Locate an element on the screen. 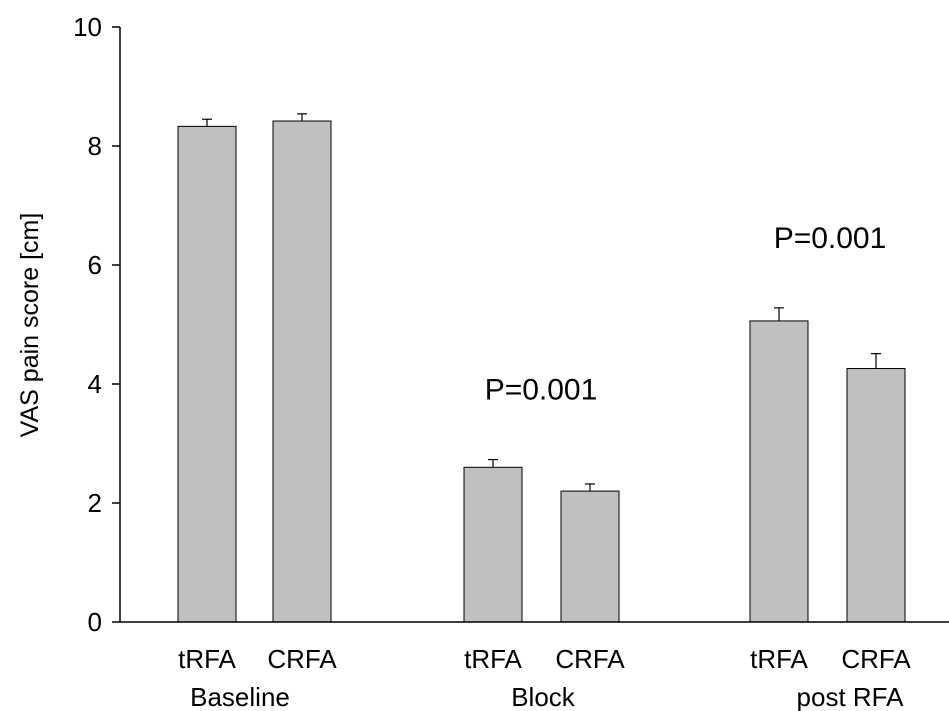 The image size is (949, 711). y-ticks-layer: 0 2 4 6 8 10 is located at coordinates (96, 324).